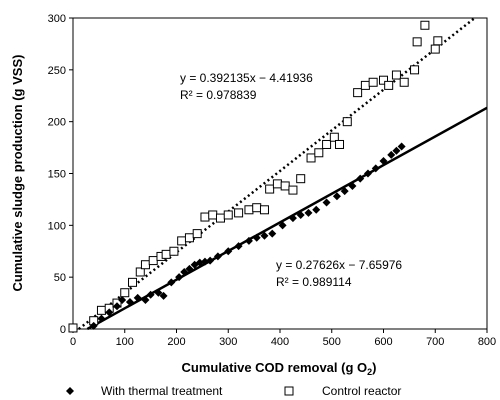  I want to click on y-axis-ticks: 0 50 100 150 200 250 300, so click(60, 174).